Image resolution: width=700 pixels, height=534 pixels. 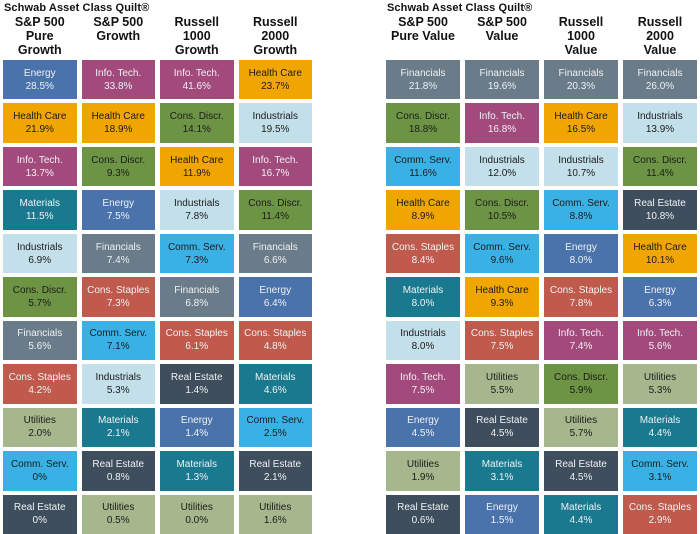 What do you see at coordinates (197, 340) in the screenshot?
I see `quilt-cell: Cons. Staples 6.1%` at bounding box center [197, 340].